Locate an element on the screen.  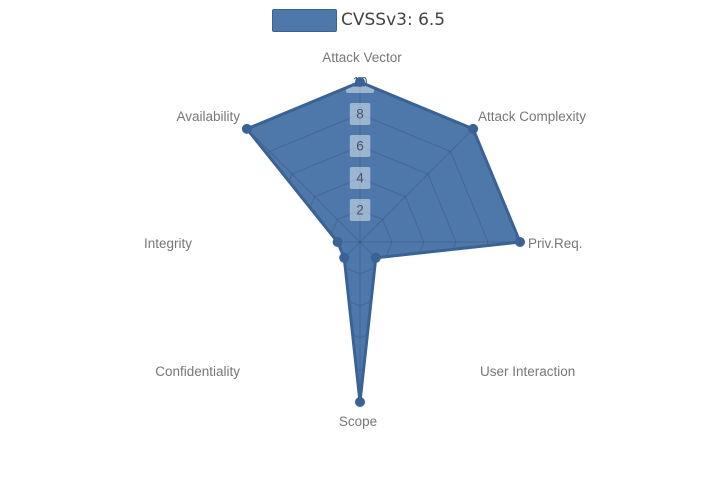
svg-text: 4 is located at coordinates (360, 178).